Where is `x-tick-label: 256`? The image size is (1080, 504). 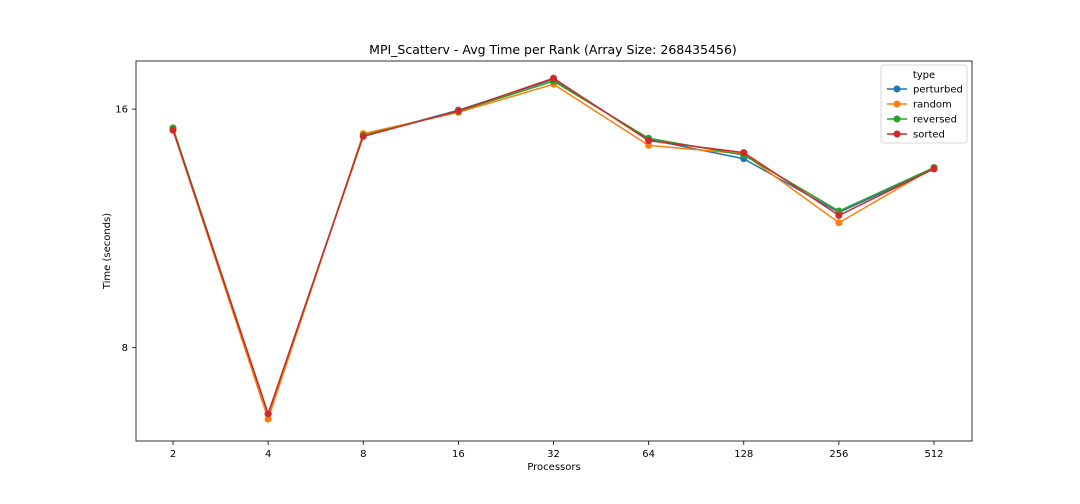
x-tick-label: 256 is located at coordinates (838, 454).